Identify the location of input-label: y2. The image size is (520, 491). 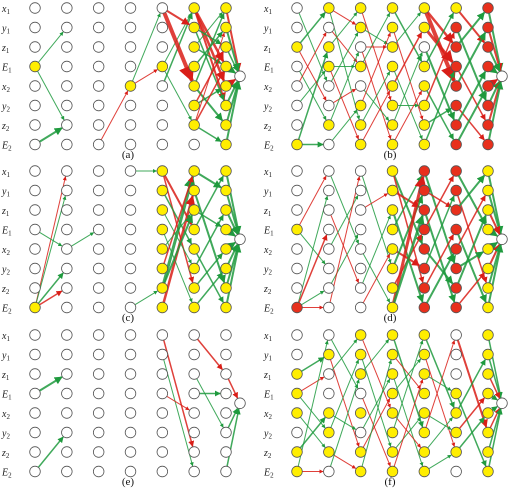
(5, 271).